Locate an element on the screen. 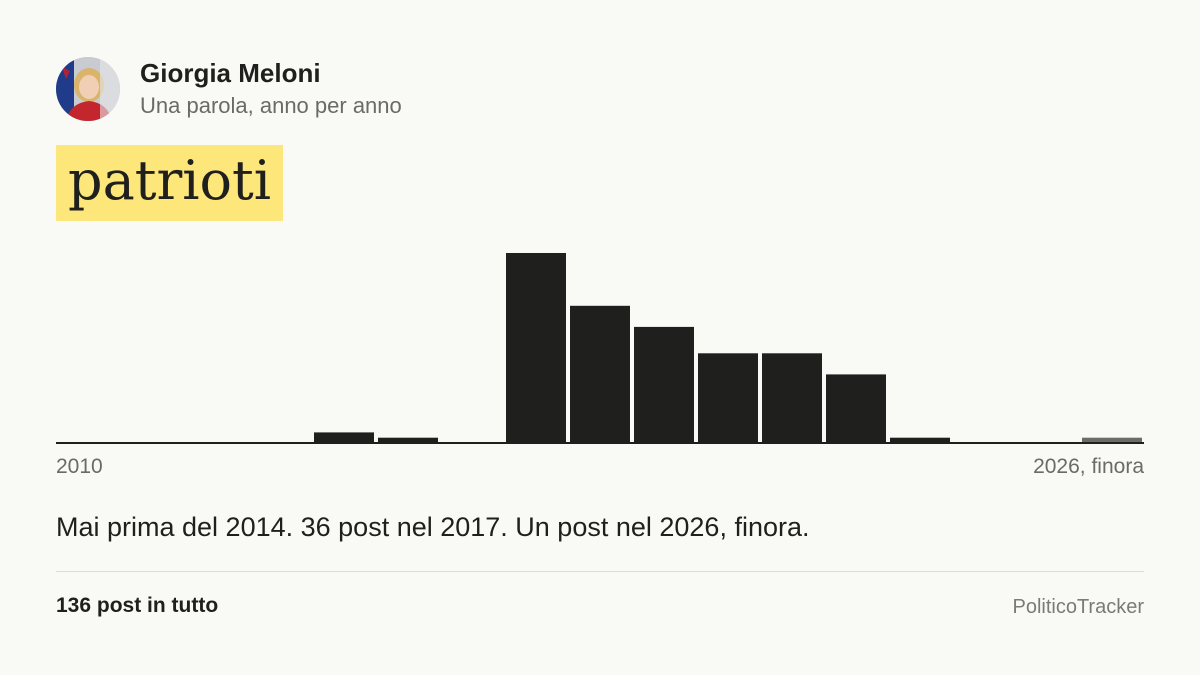 This screenshot has height=675, width=1200. bar-2022 is located at coordinates (856, 408).